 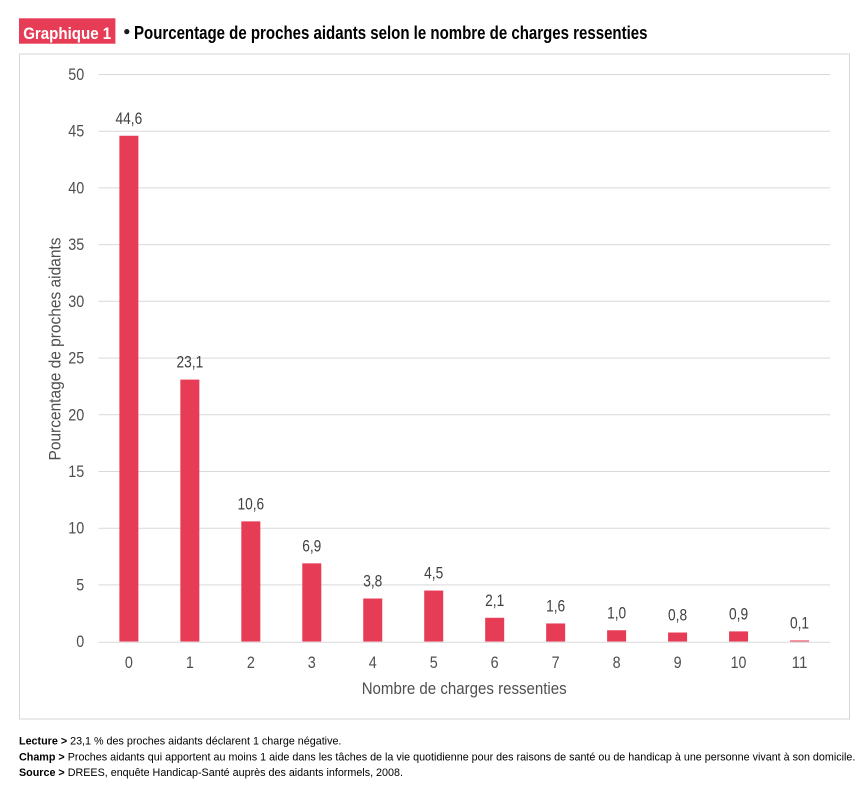 I want to click on svg-text: 3, so click(x=312, y=663).